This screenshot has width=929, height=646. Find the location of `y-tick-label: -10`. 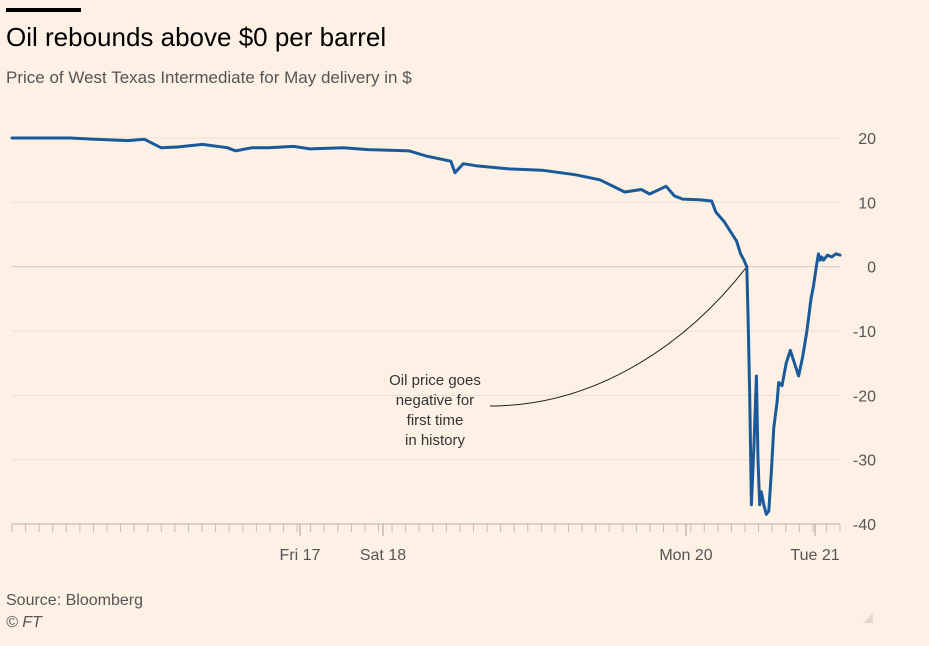

y-tick-label: -10 is located at coordinates (864, 332).